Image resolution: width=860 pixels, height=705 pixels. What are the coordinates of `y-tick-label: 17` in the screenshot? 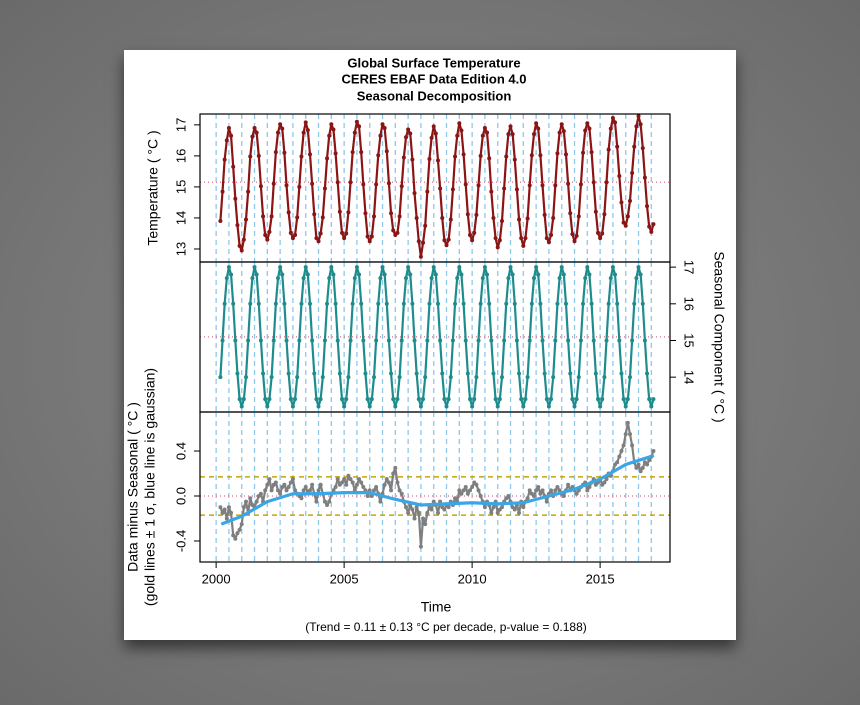 It's located at (180, 125).